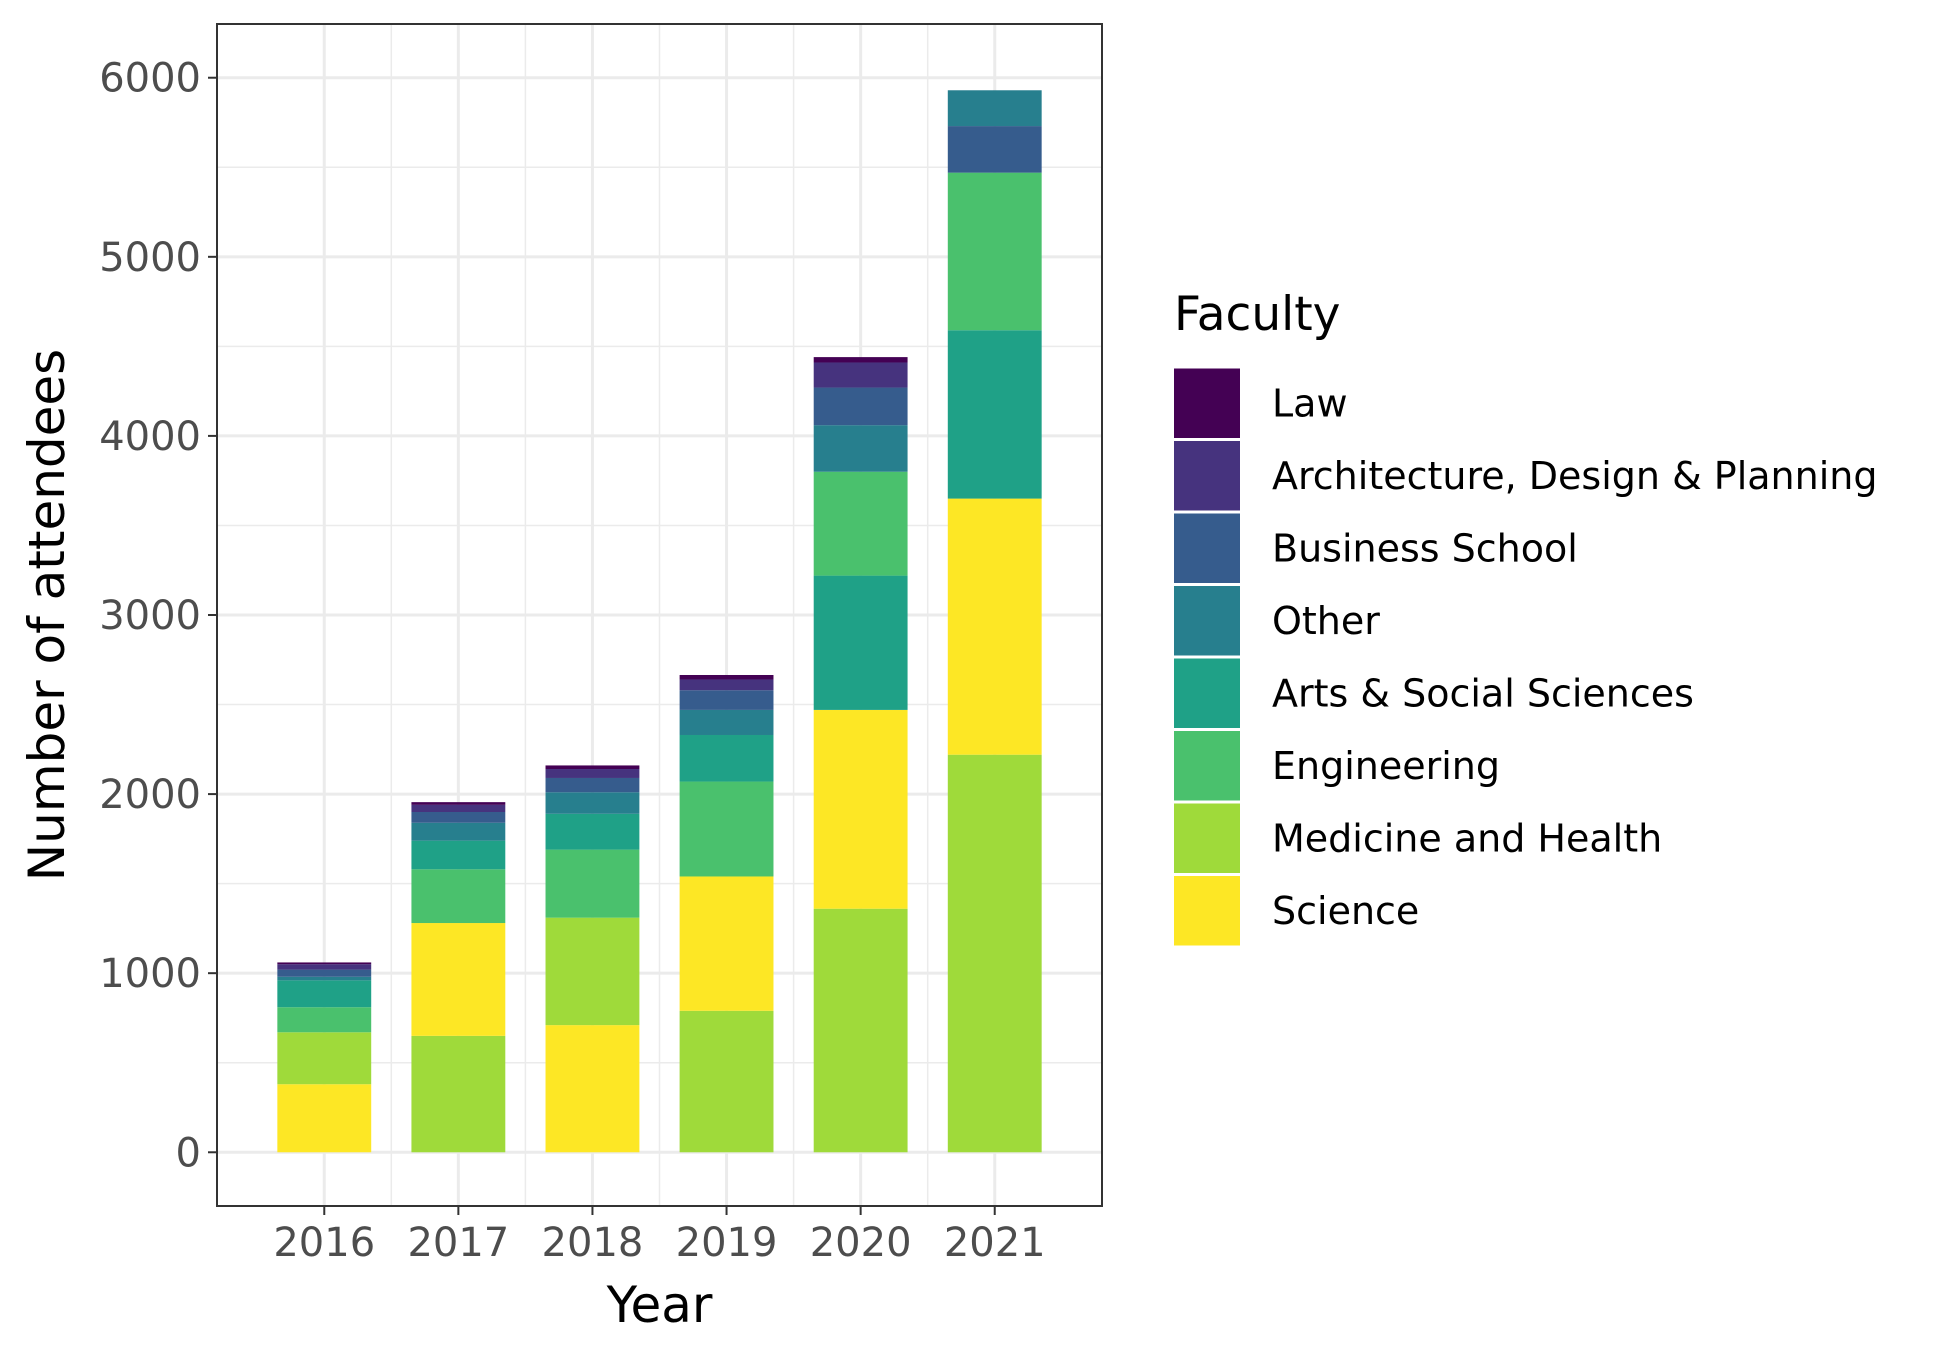  What do you see at coordinates (150, 79) in the screenshot?
I see `y-tick-label: 6000` at bounding box center [150, 79].